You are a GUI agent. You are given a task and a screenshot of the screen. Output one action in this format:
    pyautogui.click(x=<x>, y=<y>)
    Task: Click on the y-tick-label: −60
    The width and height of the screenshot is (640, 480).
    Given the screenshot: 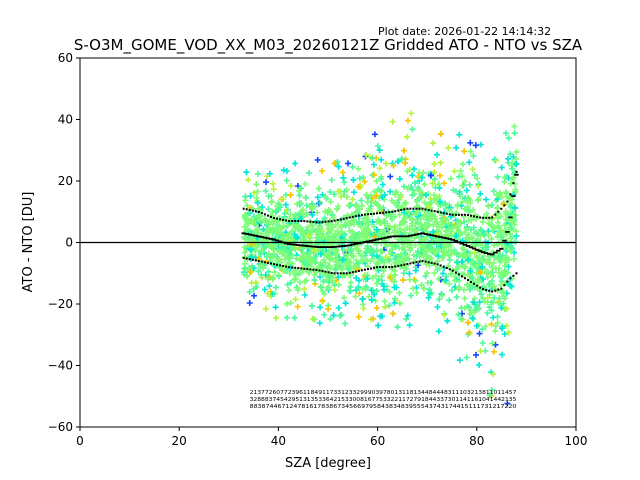 What is the action you would take?
    pyautogui.click(x=60, y=427)
    